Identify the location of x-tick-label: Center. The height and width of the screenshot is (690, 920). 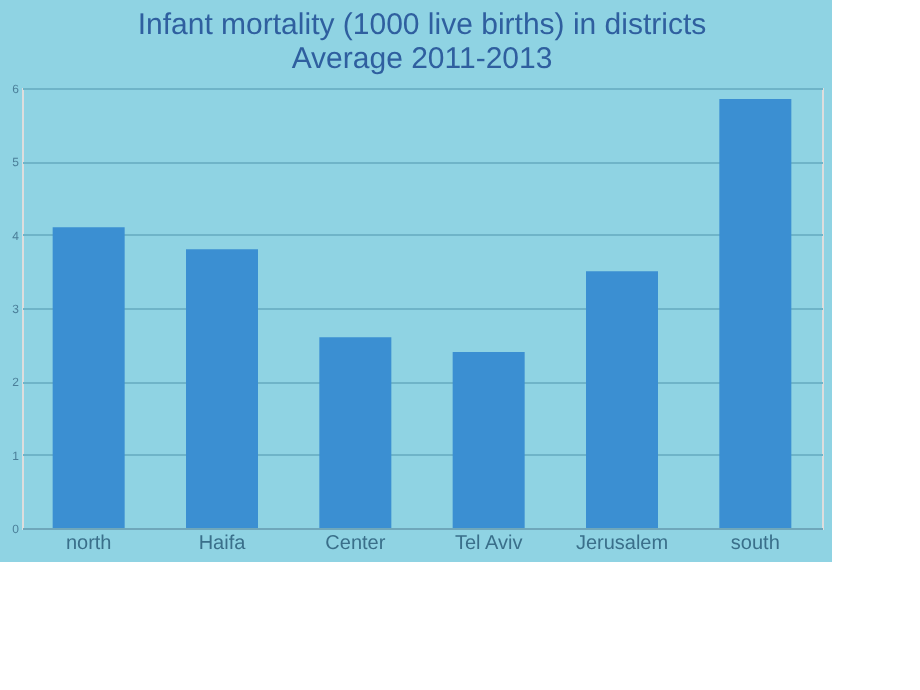
(356, 544).